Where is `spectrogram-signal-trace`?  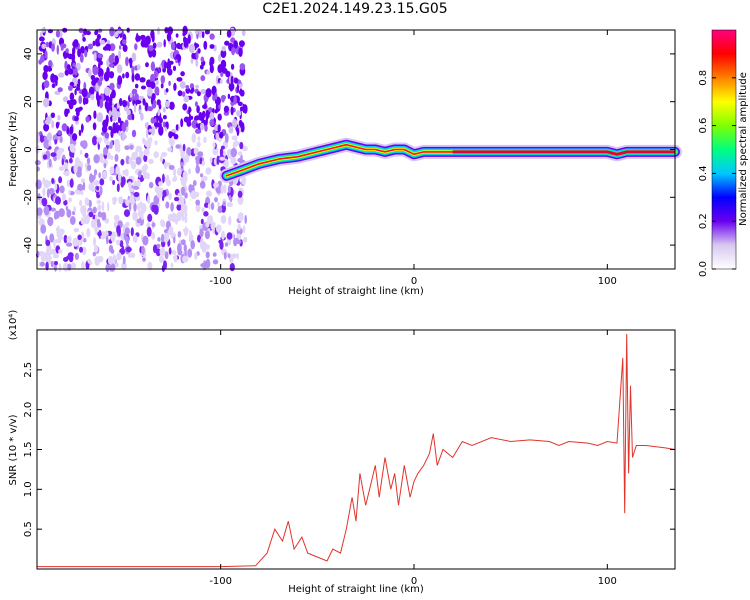 spectrogram-signal-trace is located at coordinates (450, 160).